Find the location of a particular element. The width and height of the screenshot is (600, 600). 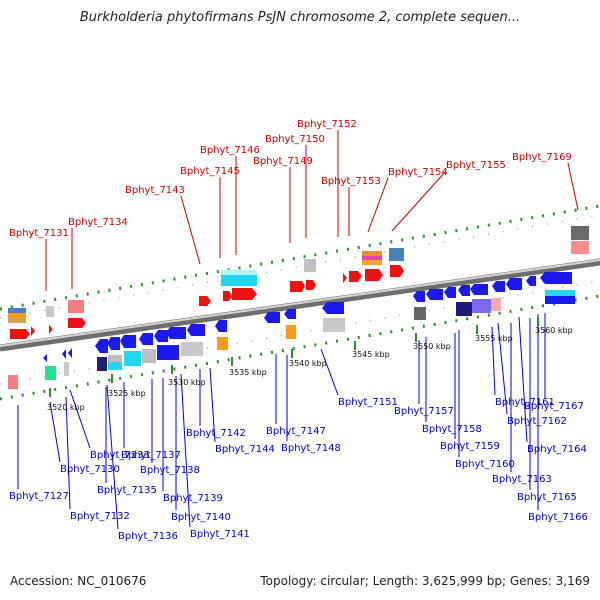

gene-label: Bphyt_7145 is located at coordinates (210, 171).